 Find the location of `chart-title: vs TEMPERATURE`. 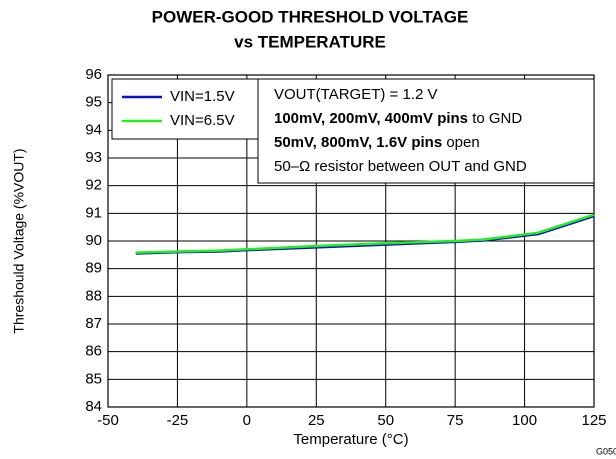

chart-title: vs TEMPERATURE is located at coordinates (310, 41).